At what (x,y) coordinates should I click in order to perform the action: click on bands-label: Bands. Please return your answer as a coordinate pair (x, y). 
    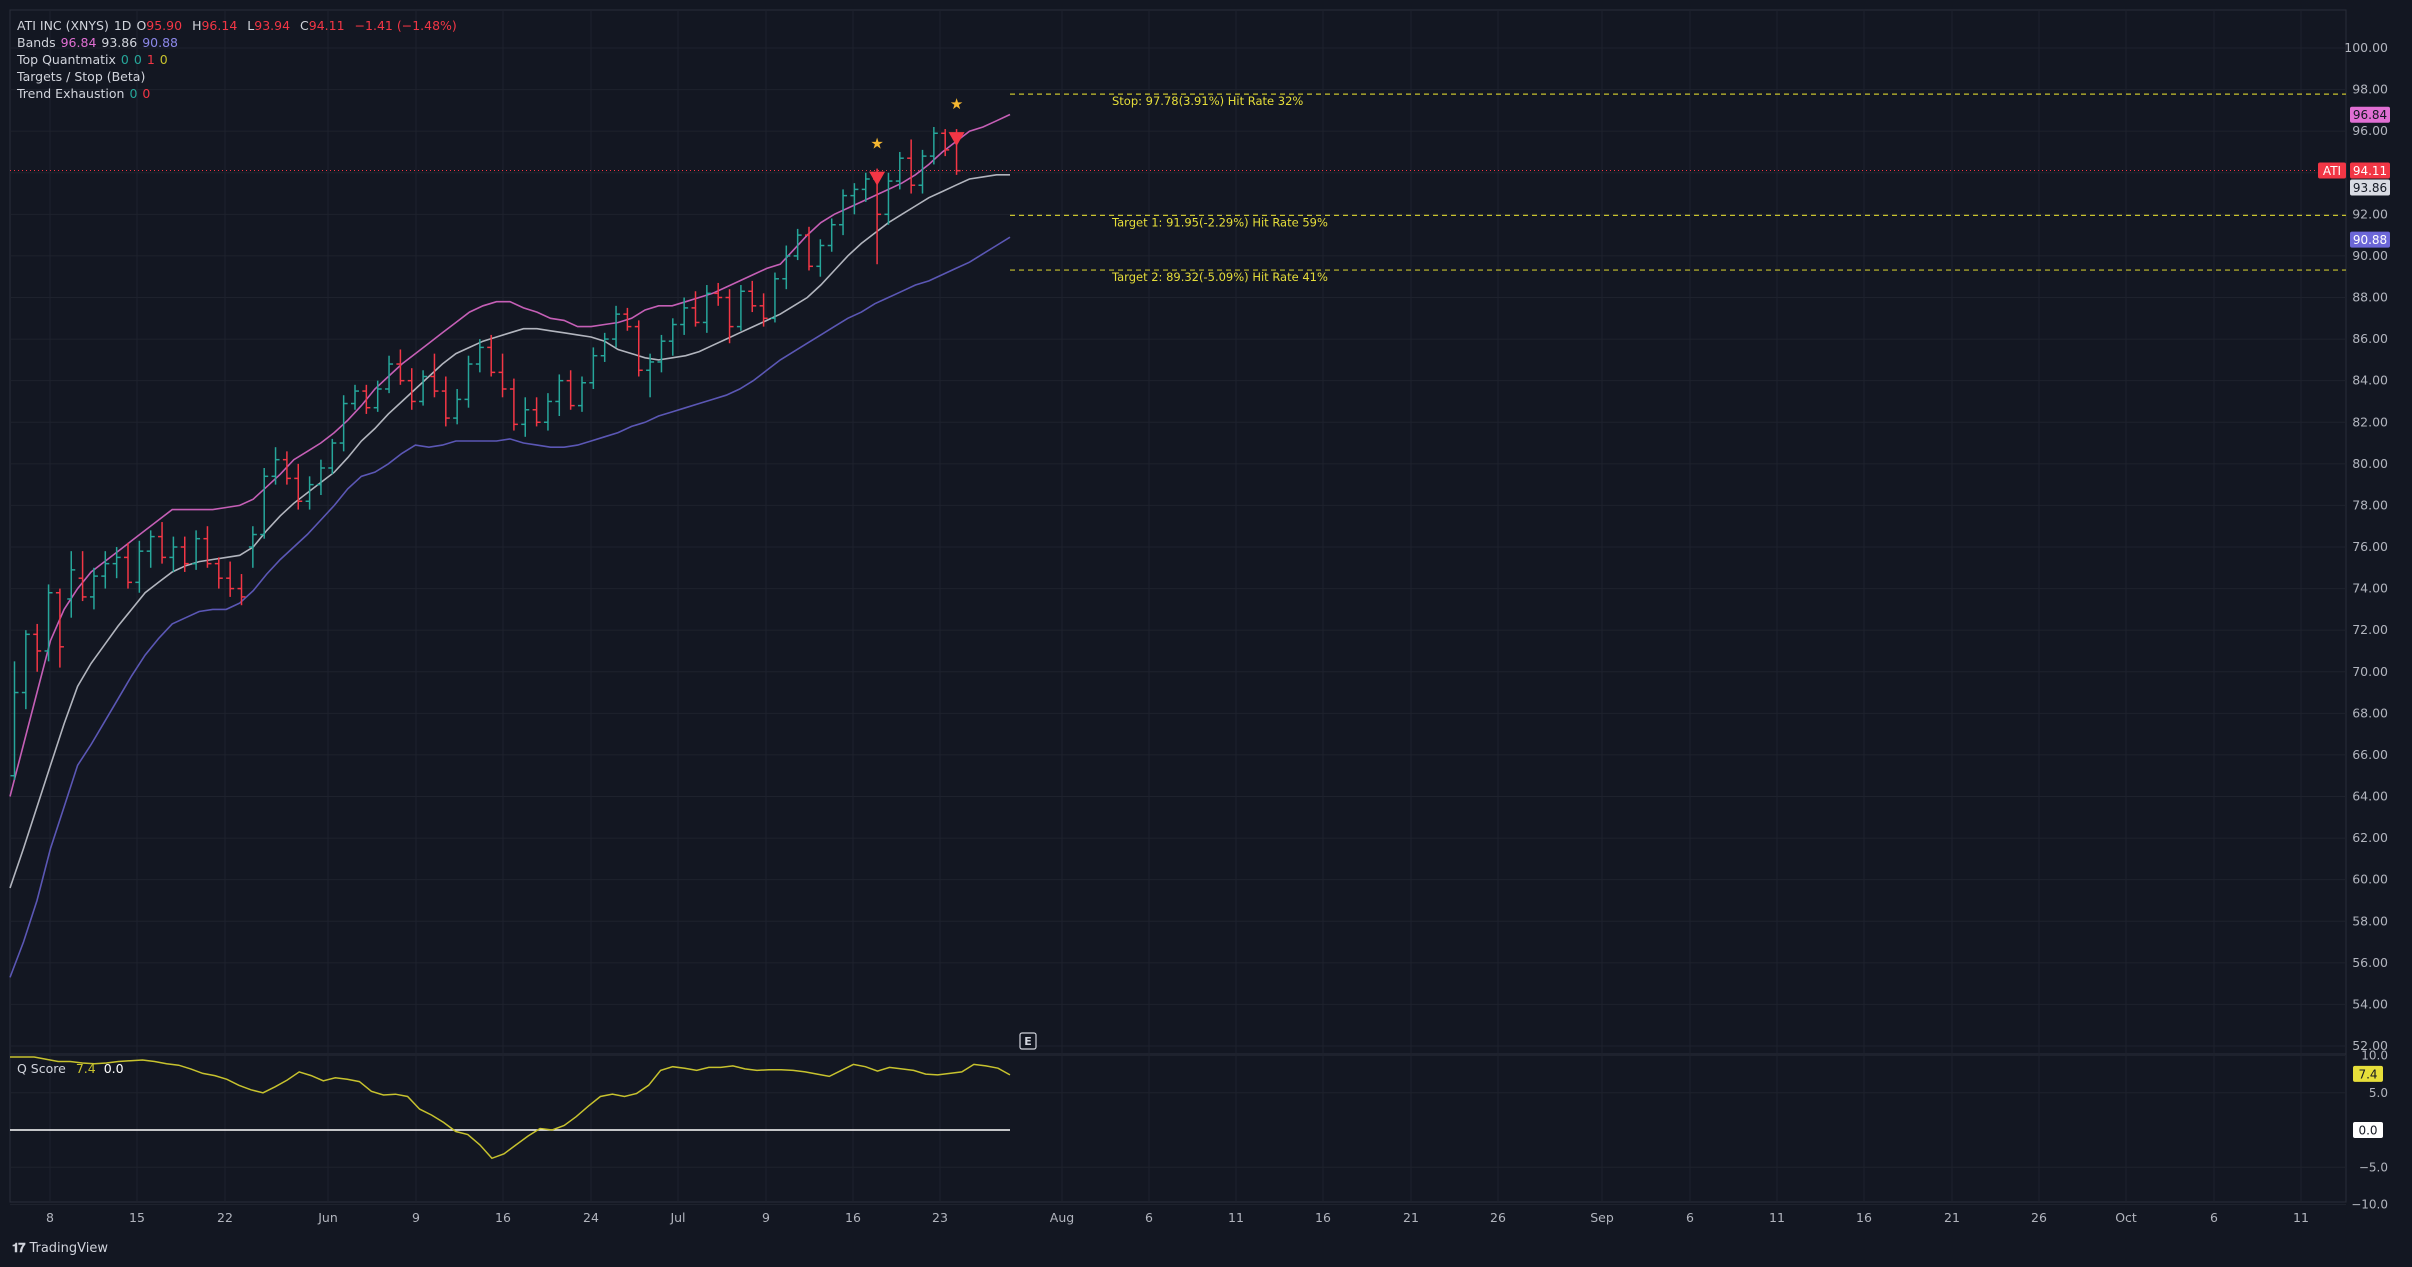
    Looking at the image, I should click on (36, 42).